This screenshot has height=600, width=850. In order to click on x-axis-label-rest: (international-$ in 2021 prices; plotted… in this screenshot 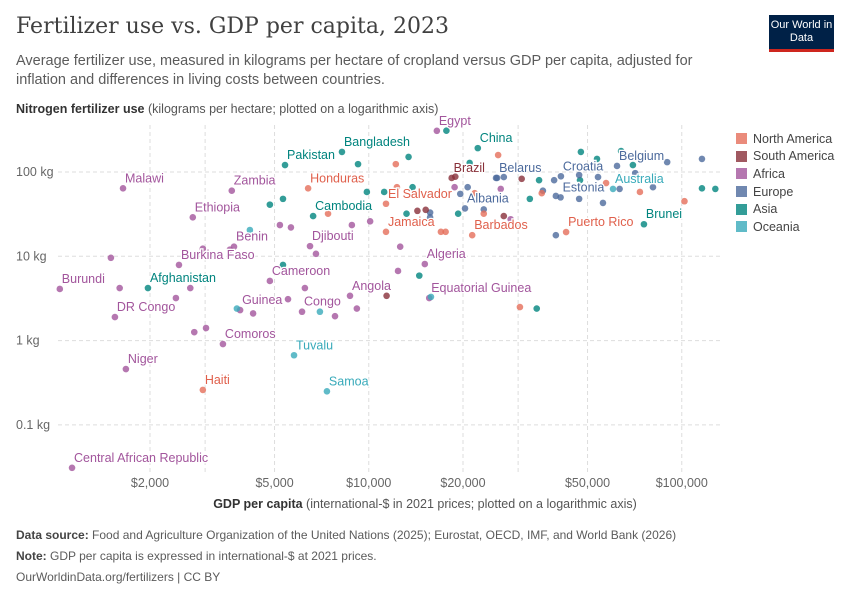, I will do `click(469, 504)`.